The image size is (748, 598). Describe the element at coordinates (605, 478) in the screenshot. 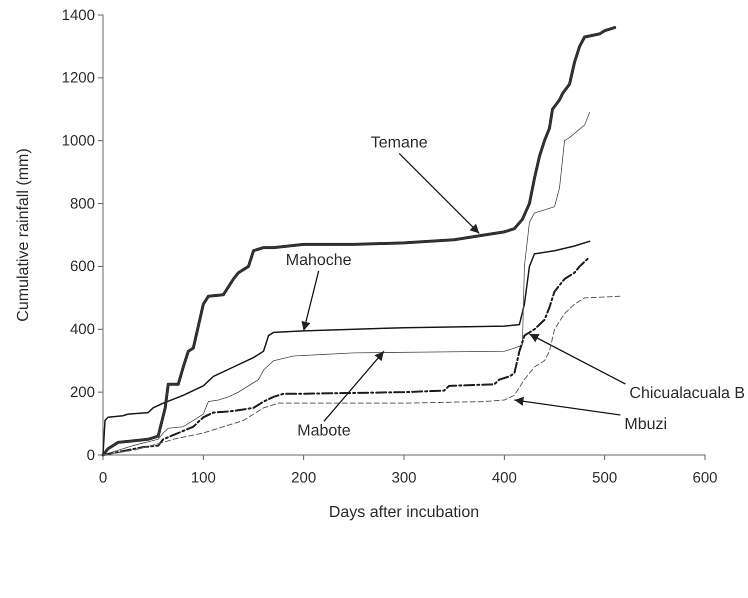

I see `x-tick-label: 500` at that location.